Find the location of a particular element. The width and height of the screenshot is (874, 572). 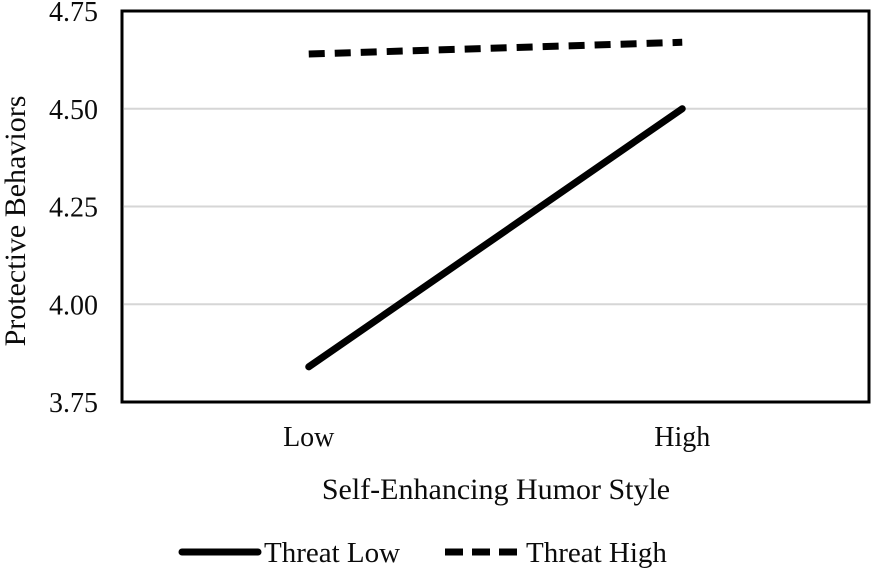

y-tick-label-4.50: 4.50 is located at coordinates (73, 110).